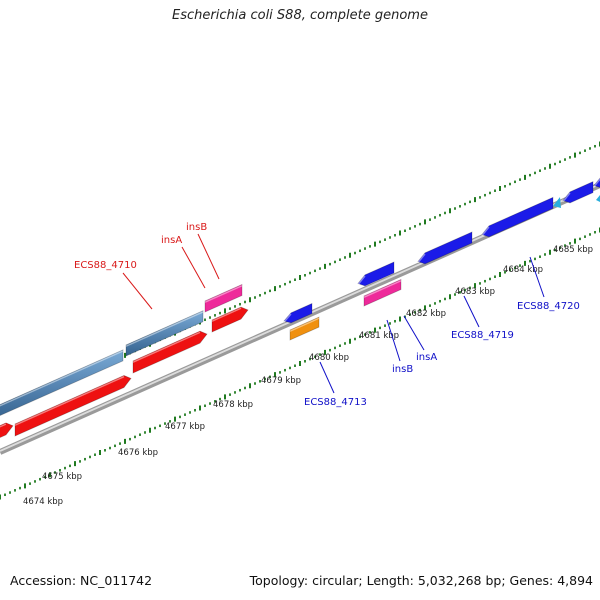  I want to click on gene-feature-blue-4-bevel, so click(485, 231).